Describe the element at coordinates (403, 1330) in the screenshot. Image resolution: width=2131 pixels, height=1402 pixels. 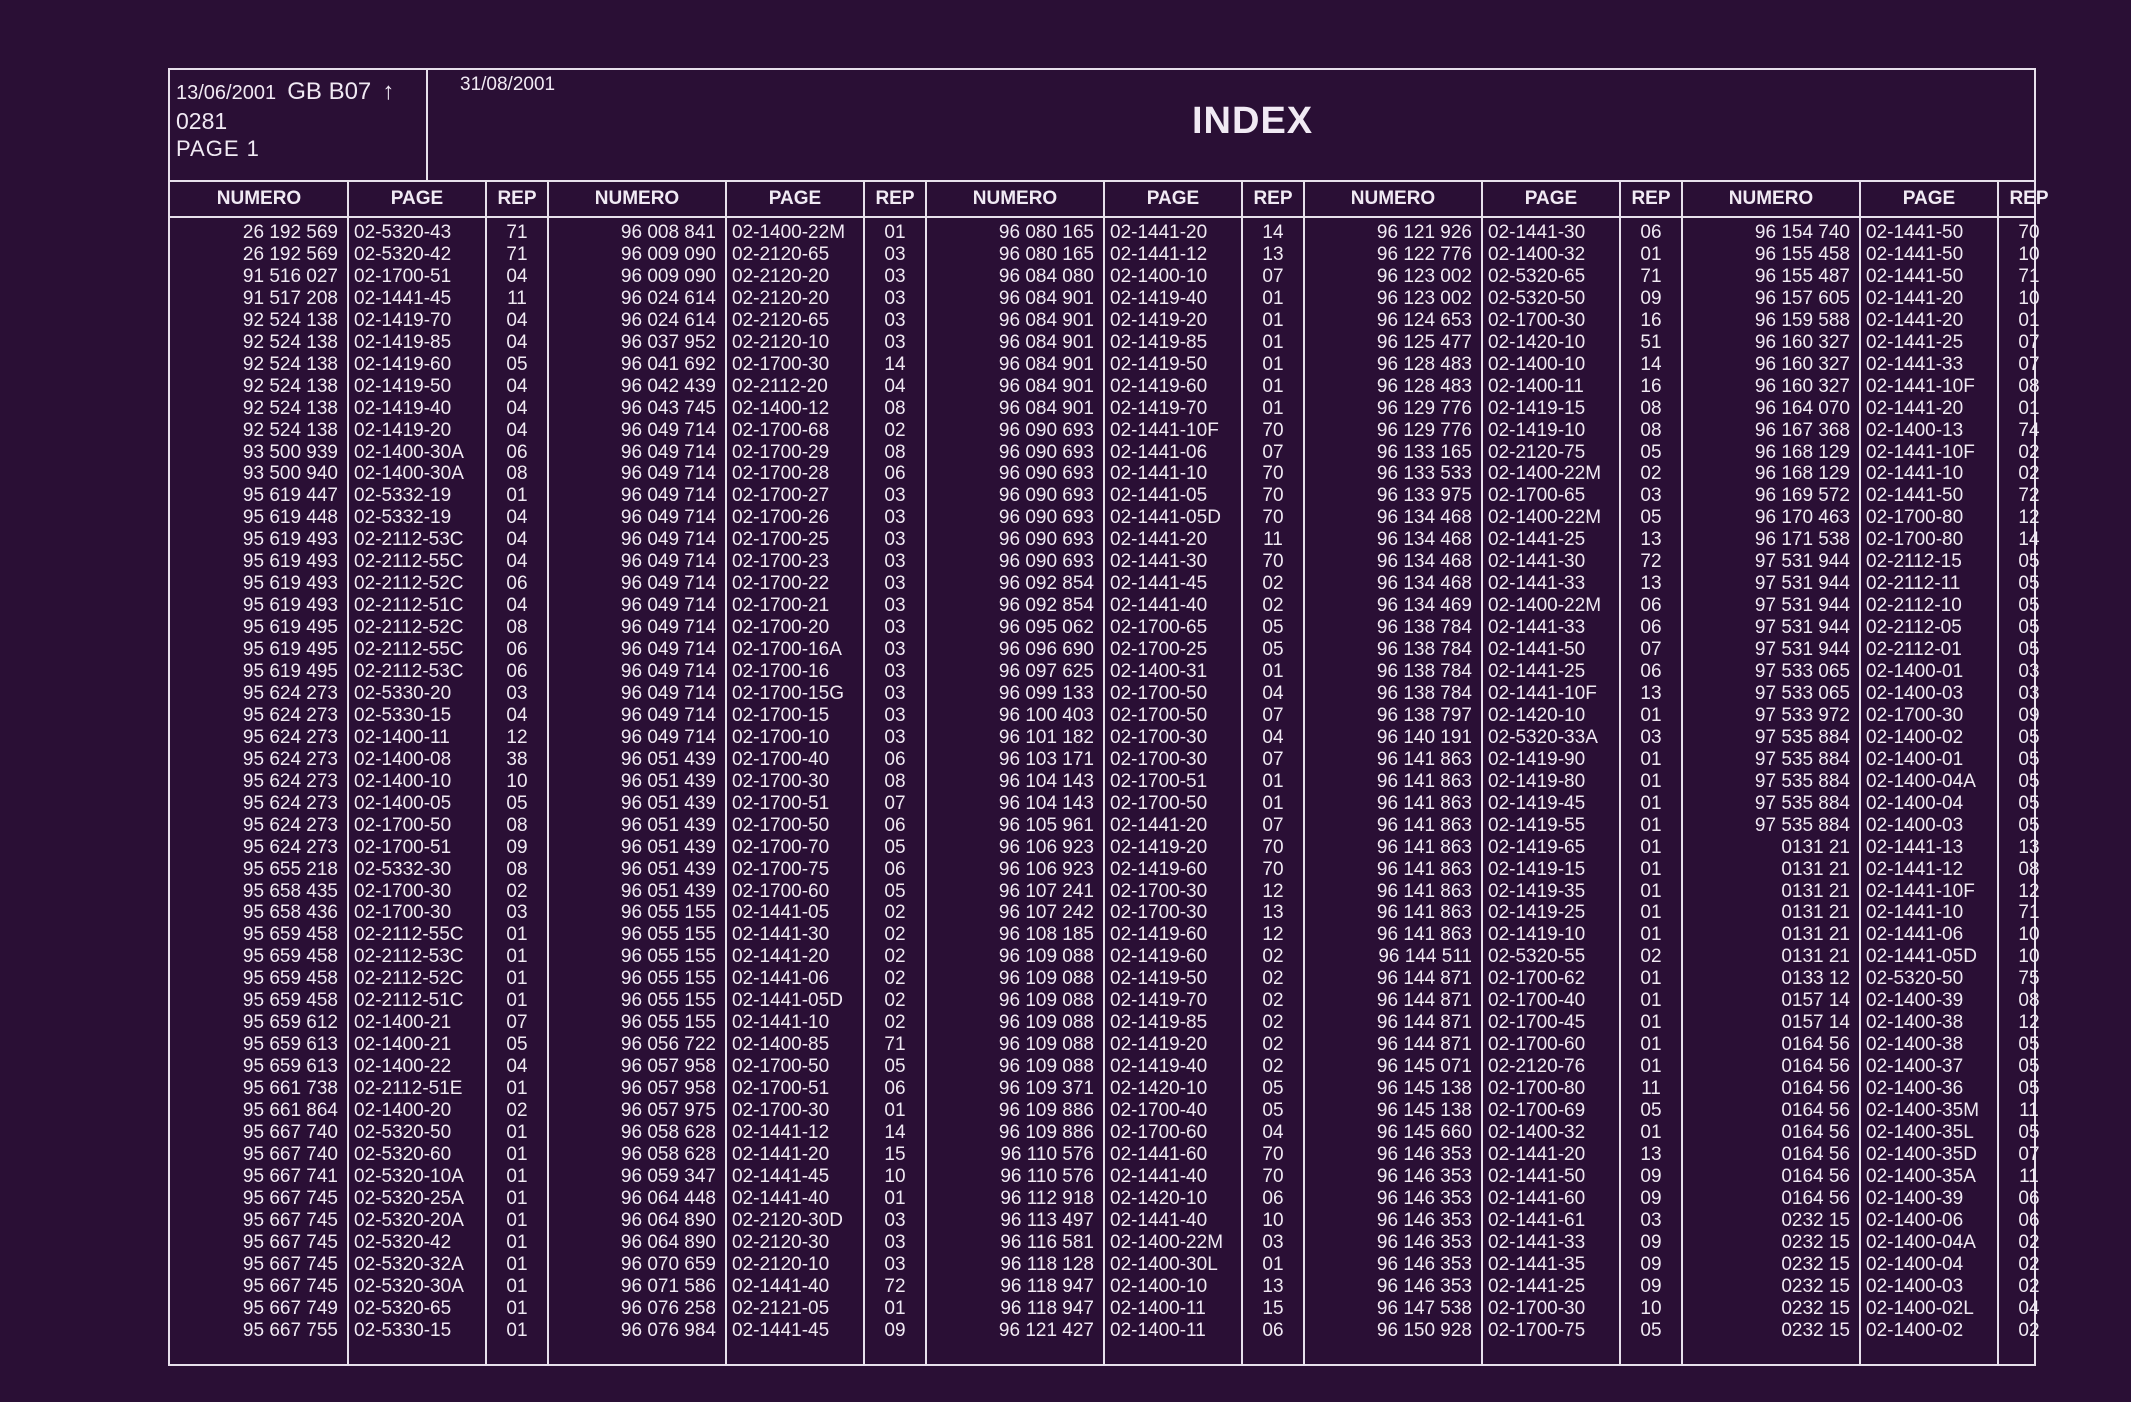
I see `row-page: 02-5330-15` at that location.